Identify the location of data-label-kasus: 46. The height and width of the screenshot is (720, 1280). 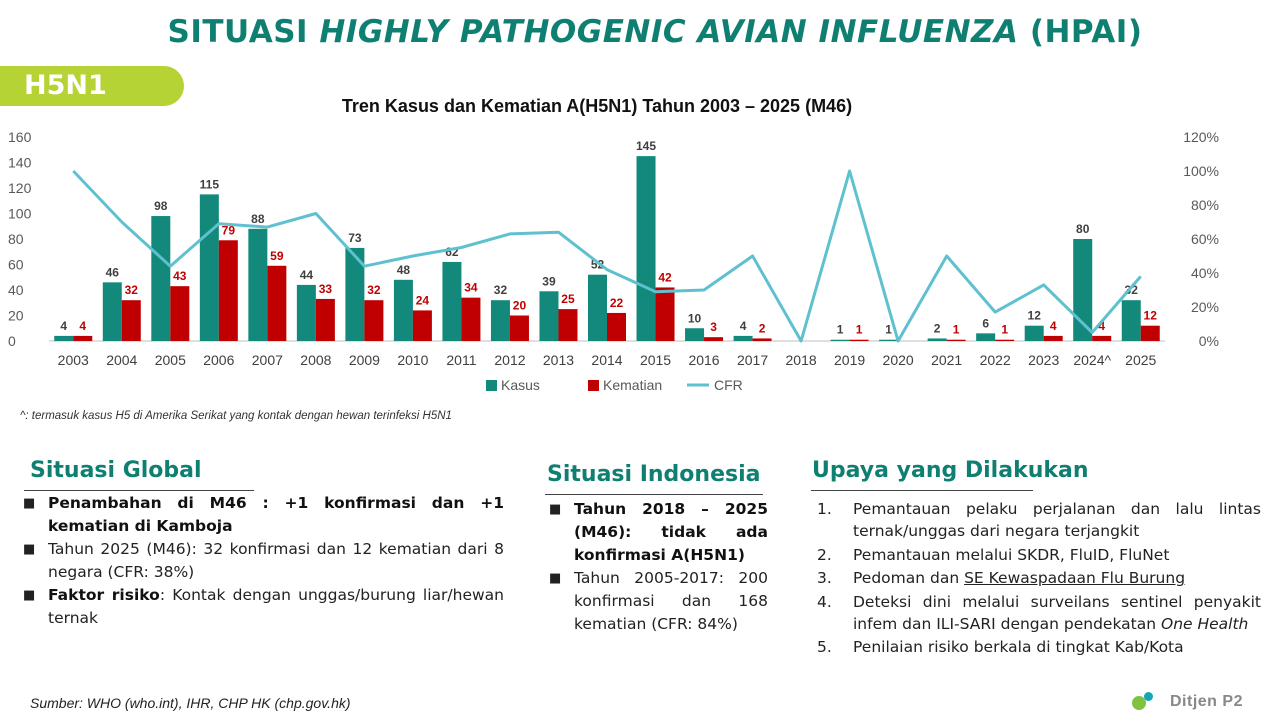
(113, 272).